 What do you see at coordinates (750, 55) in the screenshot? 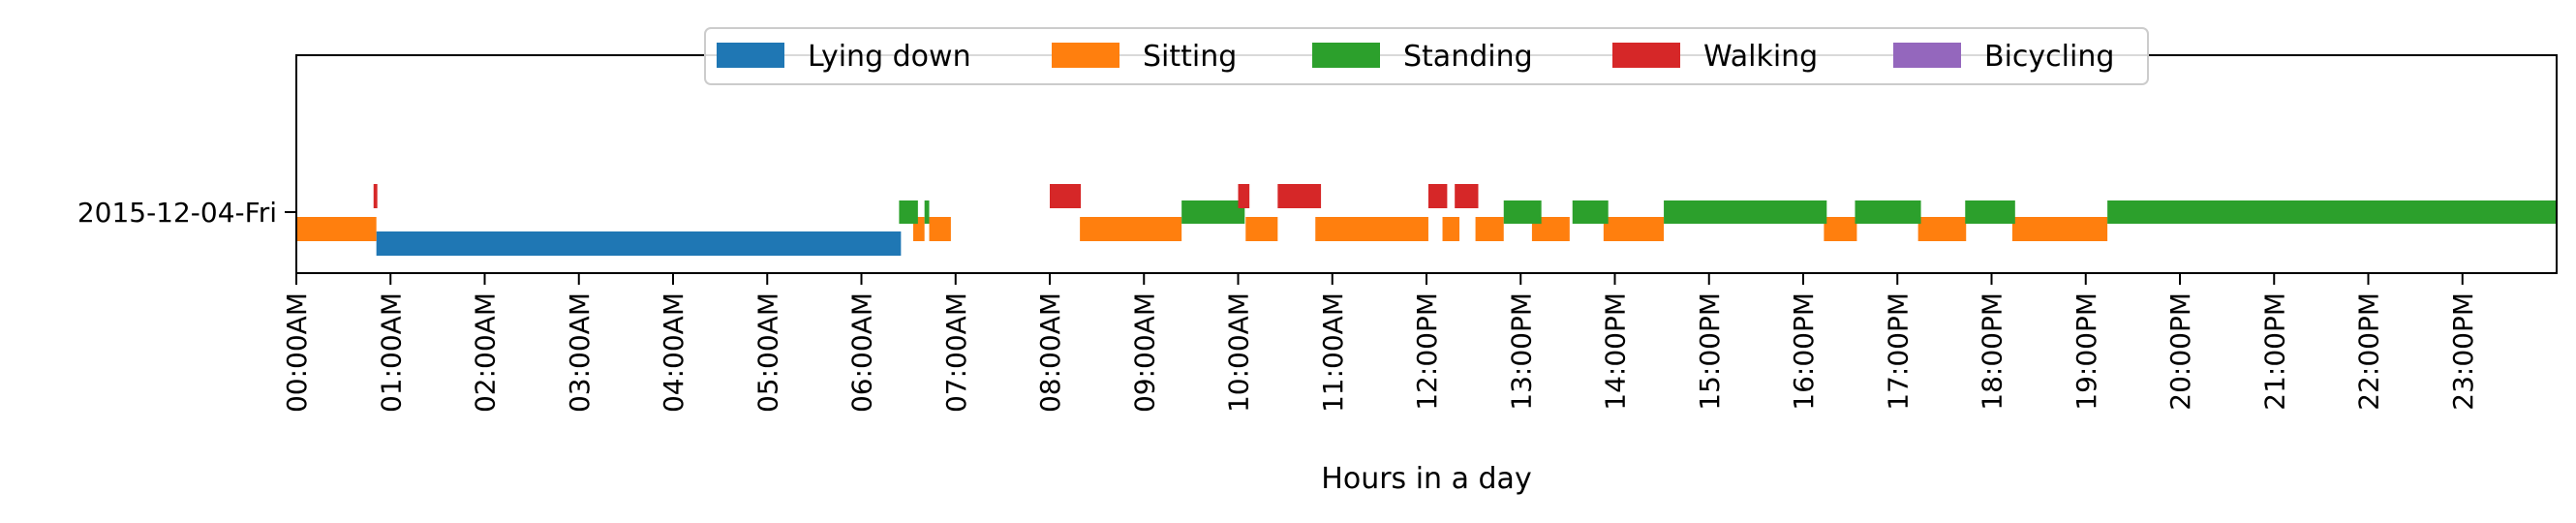
I see `legend-swatch-lying-down` at bounding box center [750, 55].